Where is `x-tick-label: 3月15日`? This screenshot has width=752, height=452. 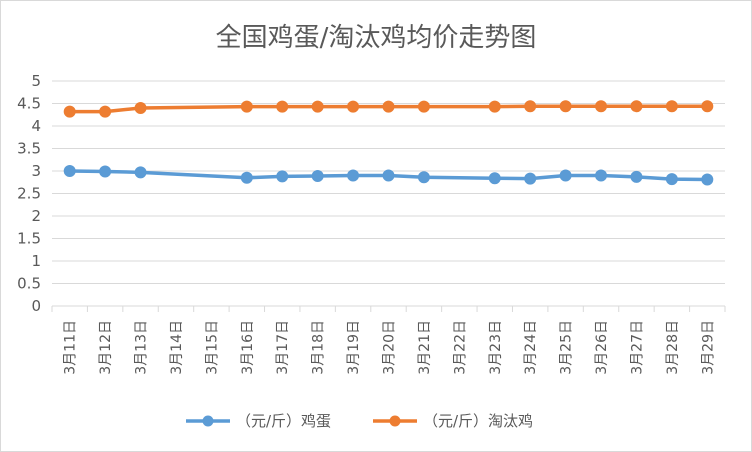 x-tick-label: 3月15日 is located at coordinates (212, 347).